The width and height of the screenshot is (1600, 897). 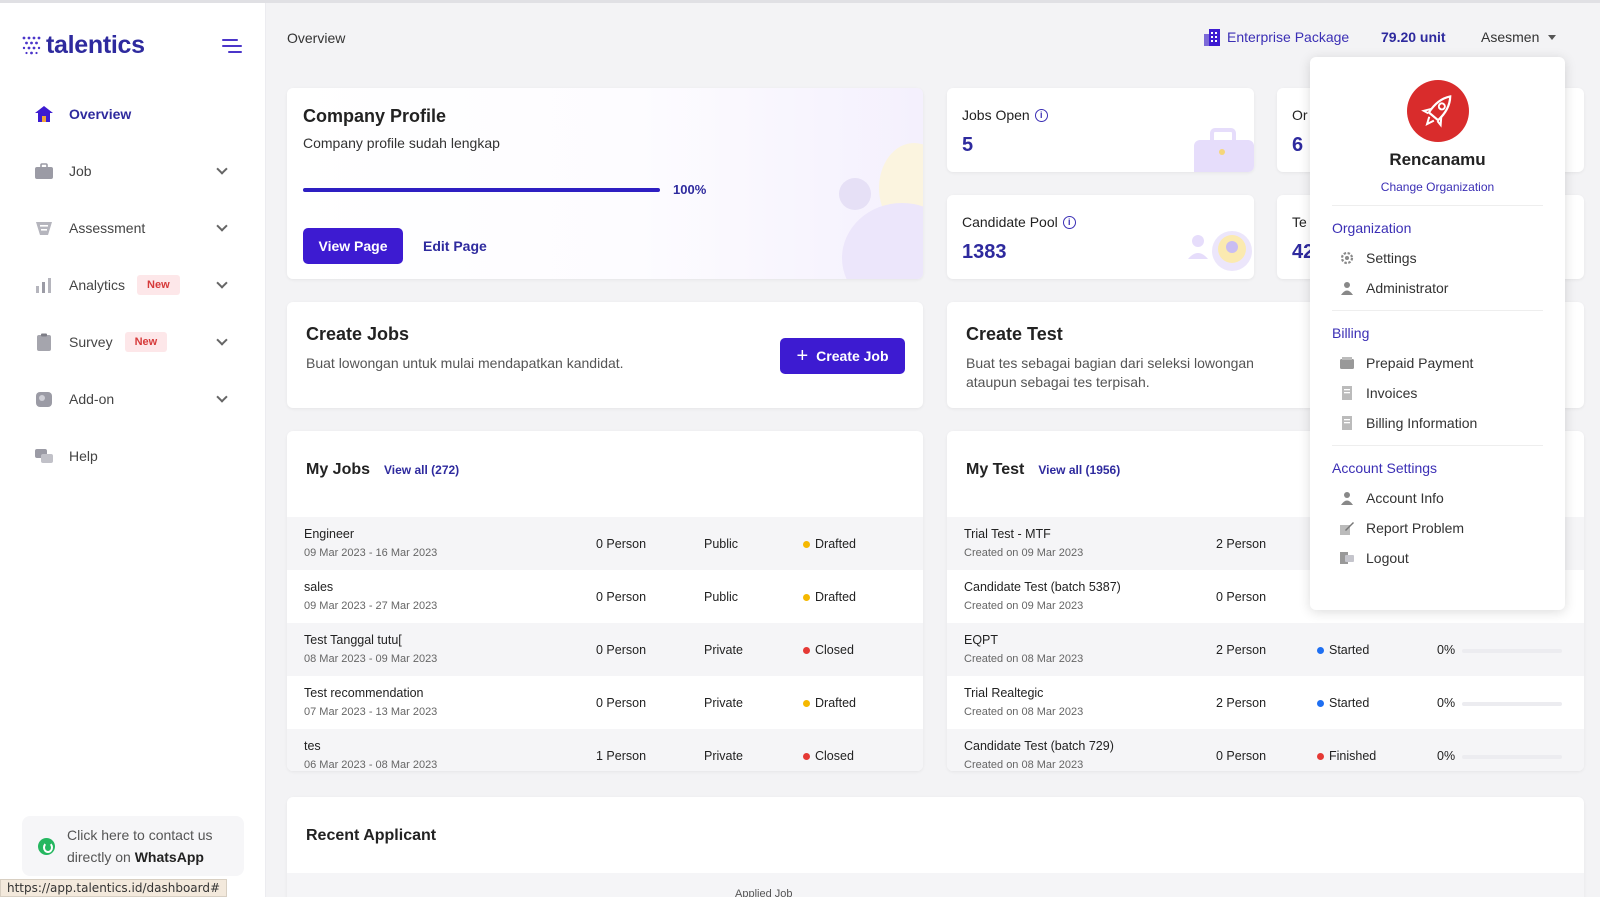 What do you see at coordinates (32, 46) in the screenshot?
I see `talentics-logo-icon` at bounding box center [32, 46].